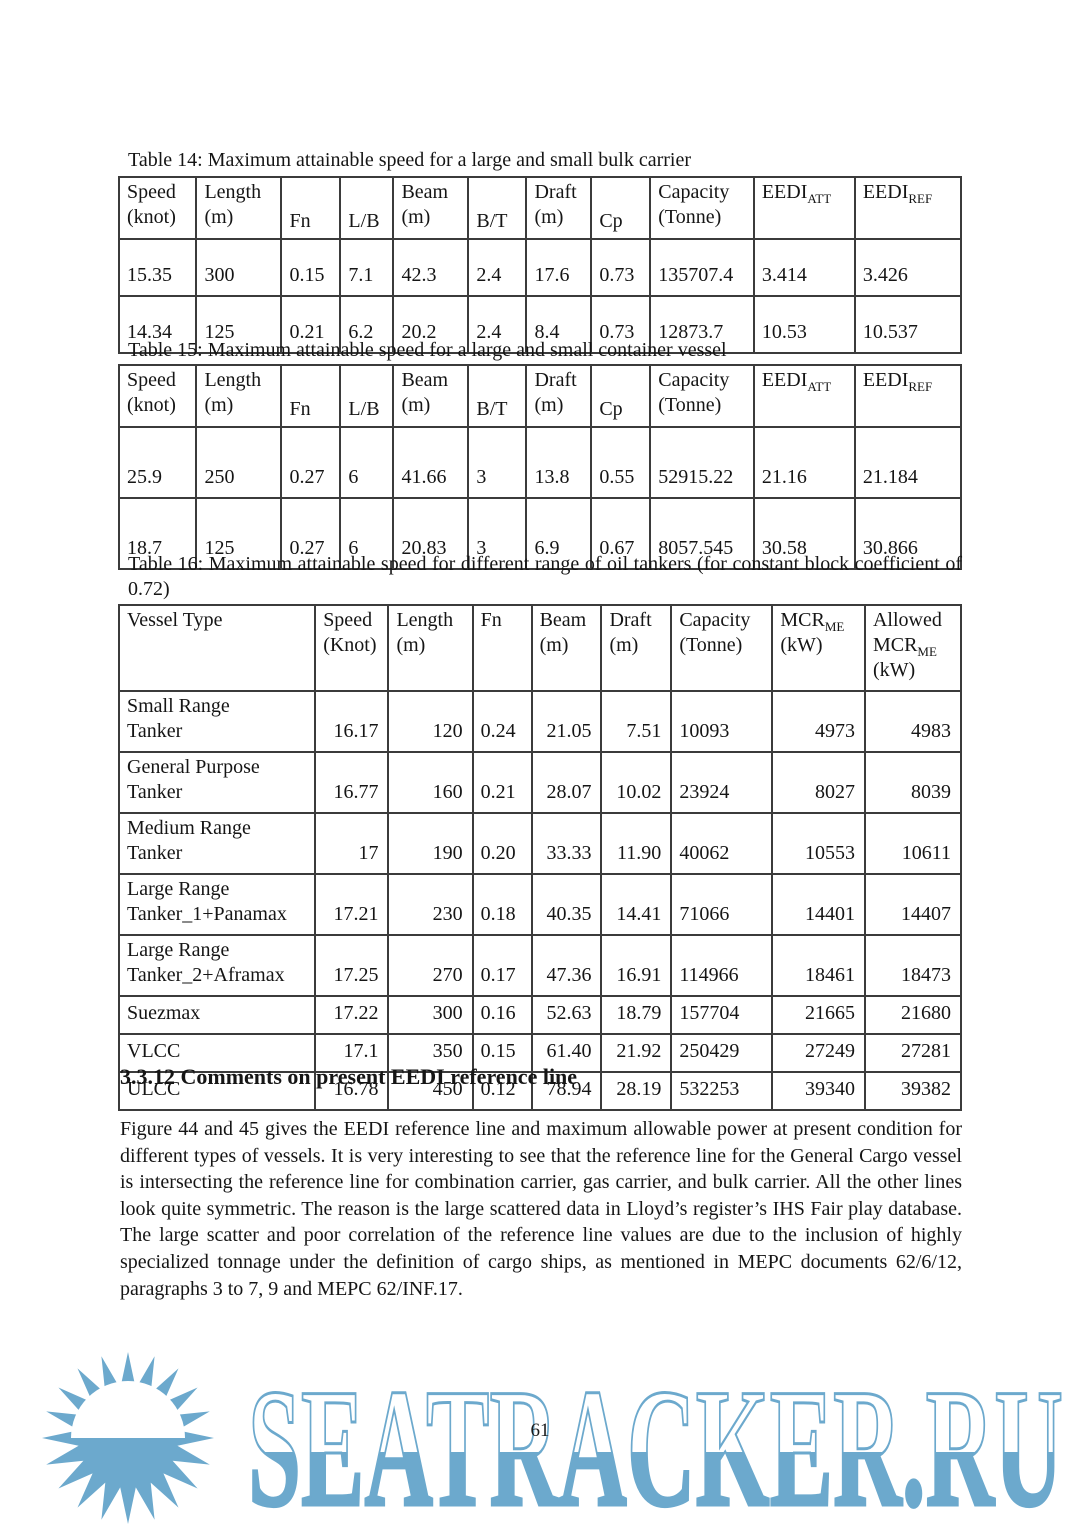 This screenshot has height=1527, width=1080. Describe the element at coordinates (157, 267) in the screenshot. I see `table-cell: 15.35` at that location.